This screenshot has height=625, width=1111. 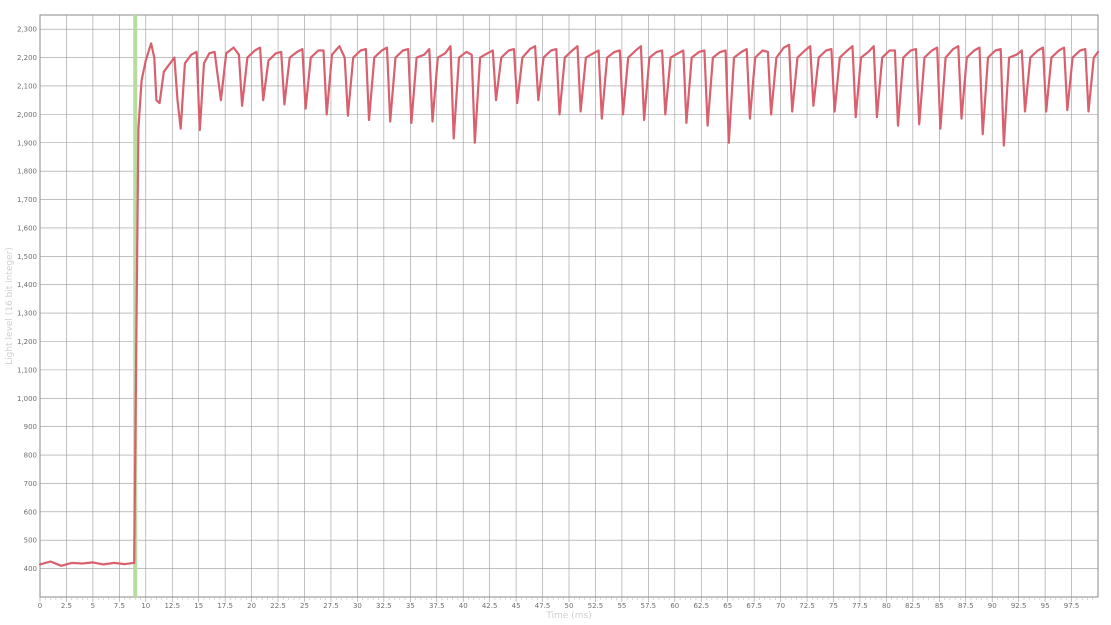 What do you see at coordinates (27, 285) in the screenshot?
I see `y-tick-label: 1,400` at bounding box center [27, 285].